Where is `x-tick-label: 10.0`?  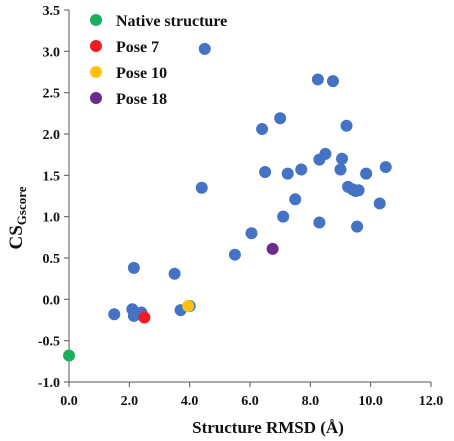 x-tick-label: 10.0 is located at coordinates (370, 401).